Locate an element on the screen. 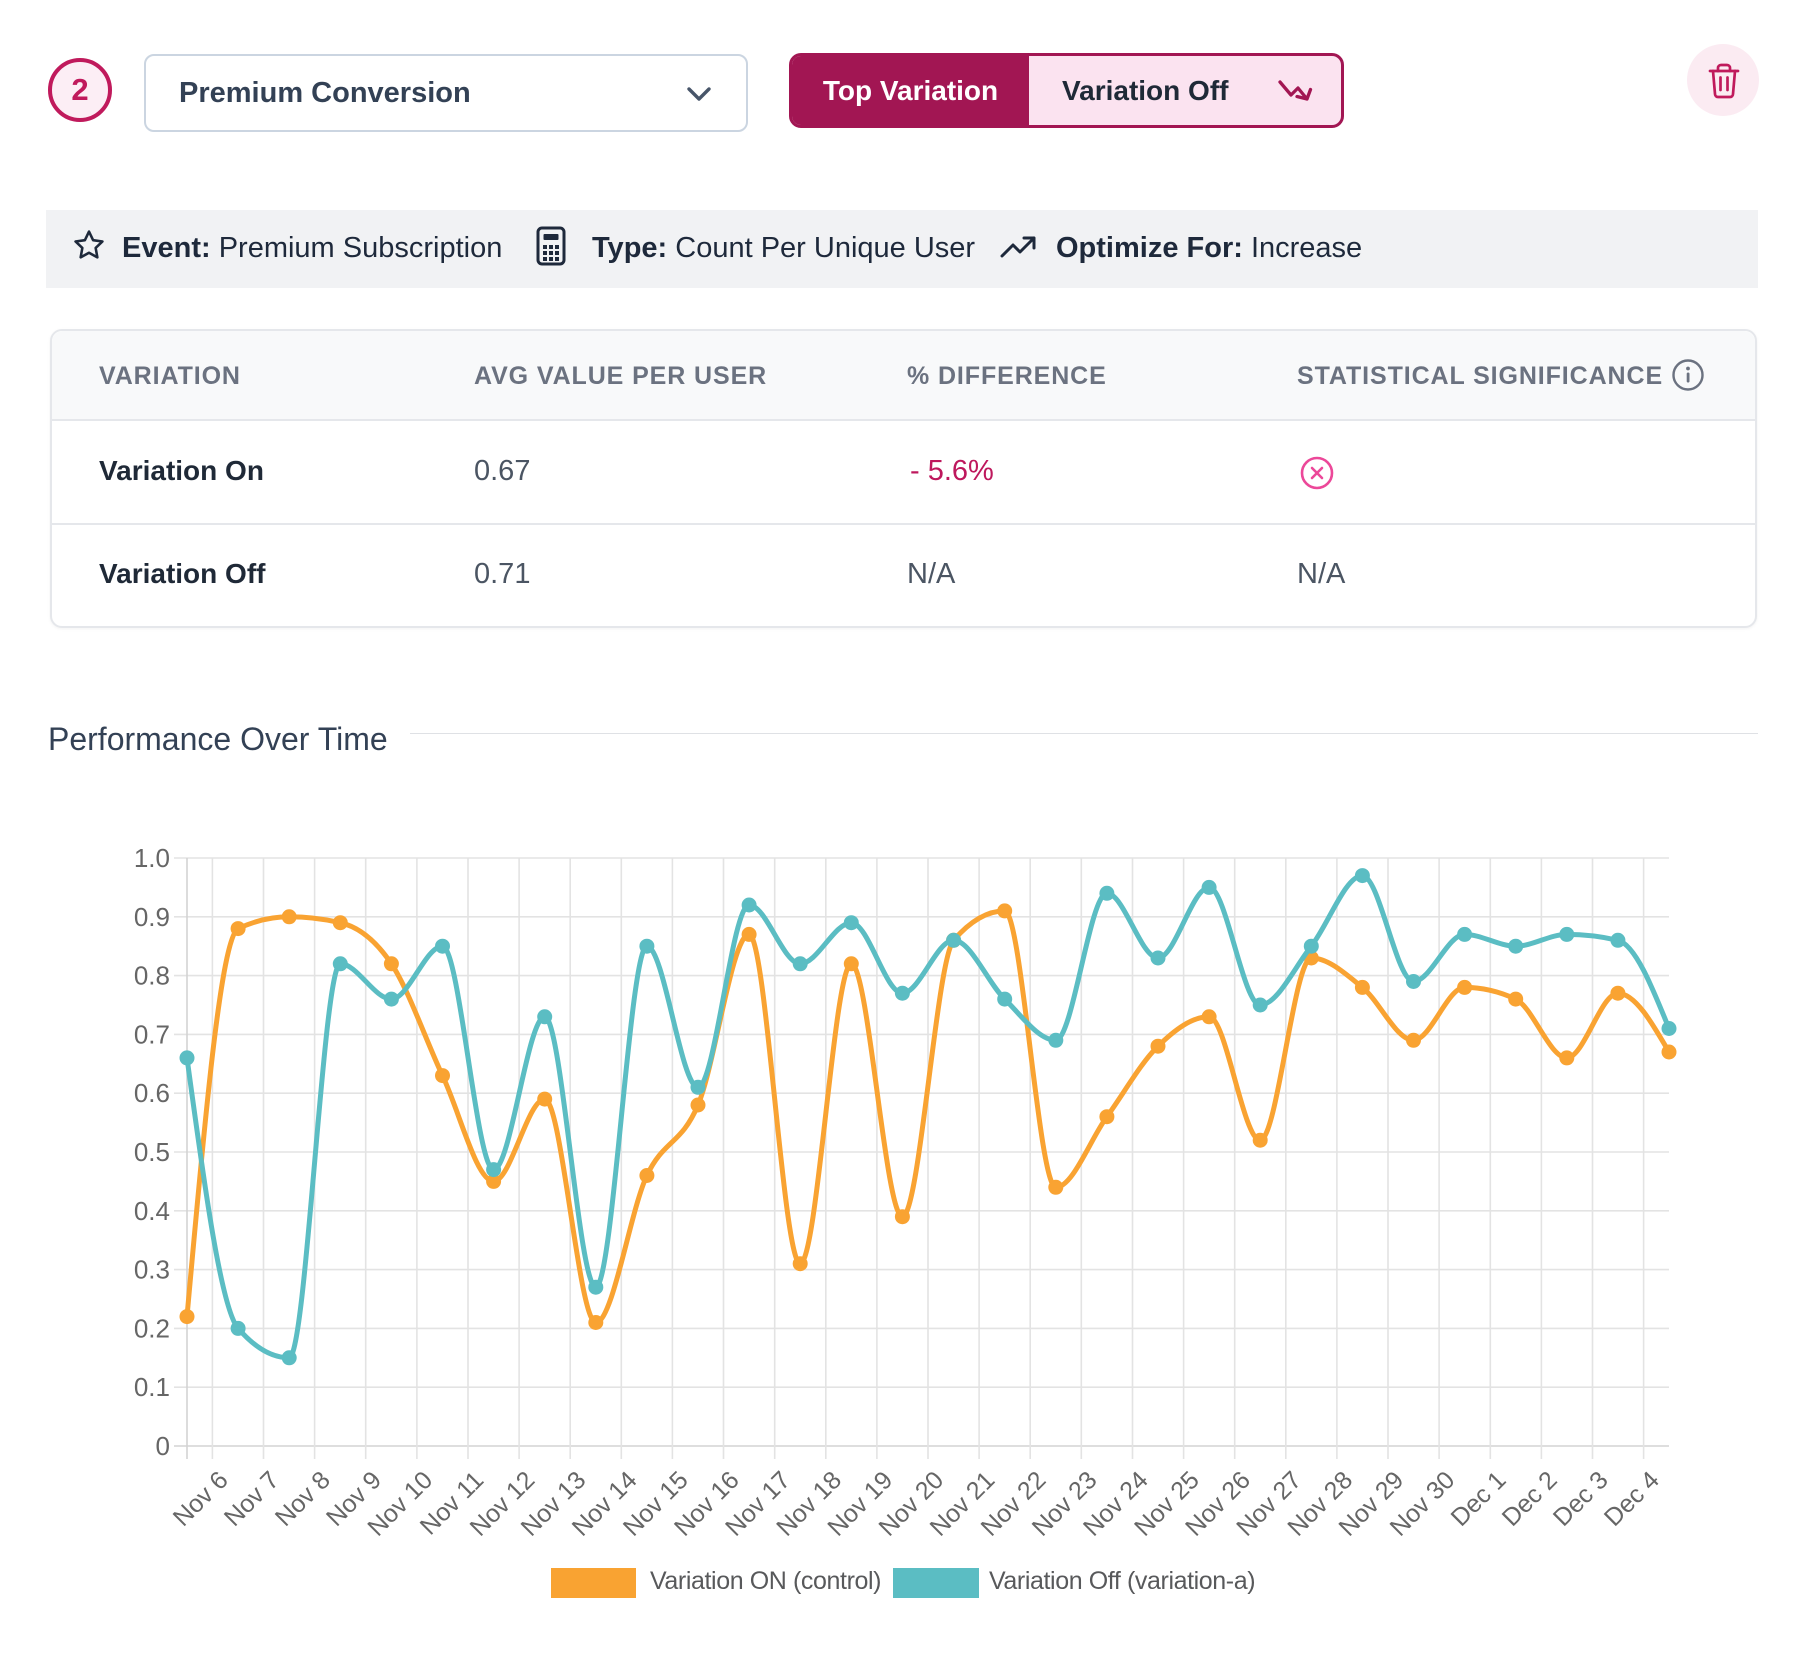  svg-text: 0.4 is located at coordinates (152, 1211).